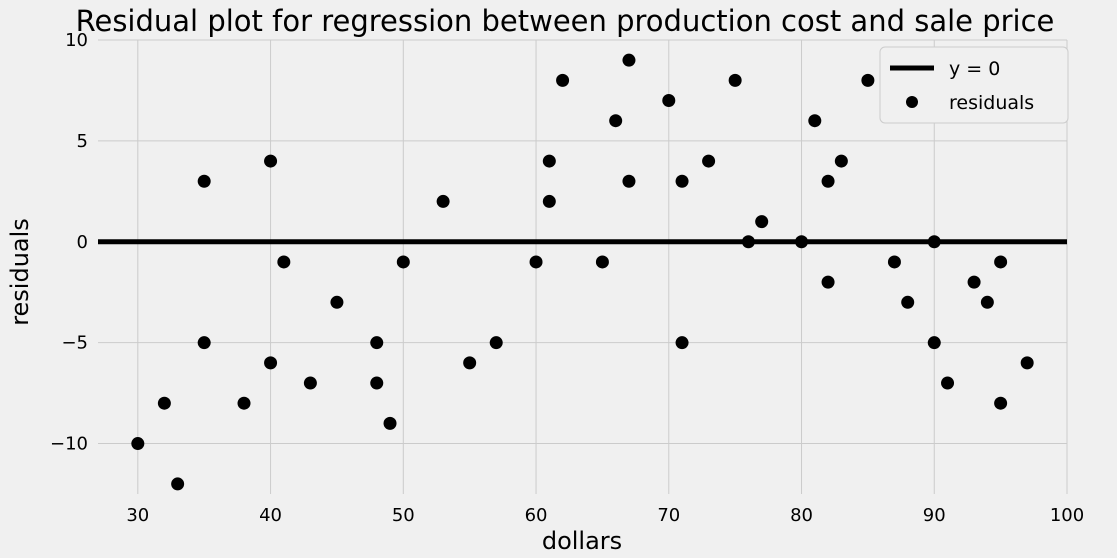 The image size is (1117, 558). Describe the element at coordinates (605, 515) in the screenshot. I see `x-tick-labels: 30 40 50 60 70 80 90 100` at that location.